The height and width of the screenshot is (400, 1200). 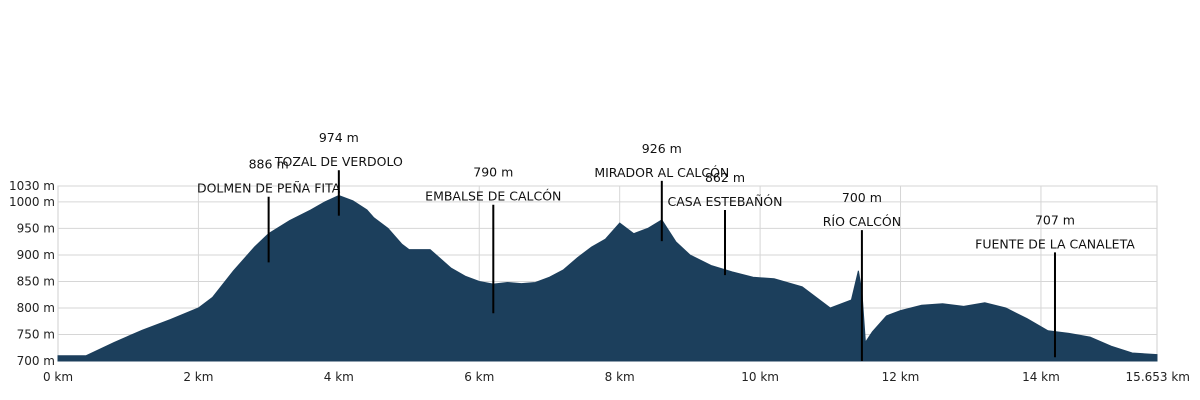 What do you see at coordinates (58, 377) in the screenshot?
I see `x-tick-label: 0 km` at bounding box center [58, 377].